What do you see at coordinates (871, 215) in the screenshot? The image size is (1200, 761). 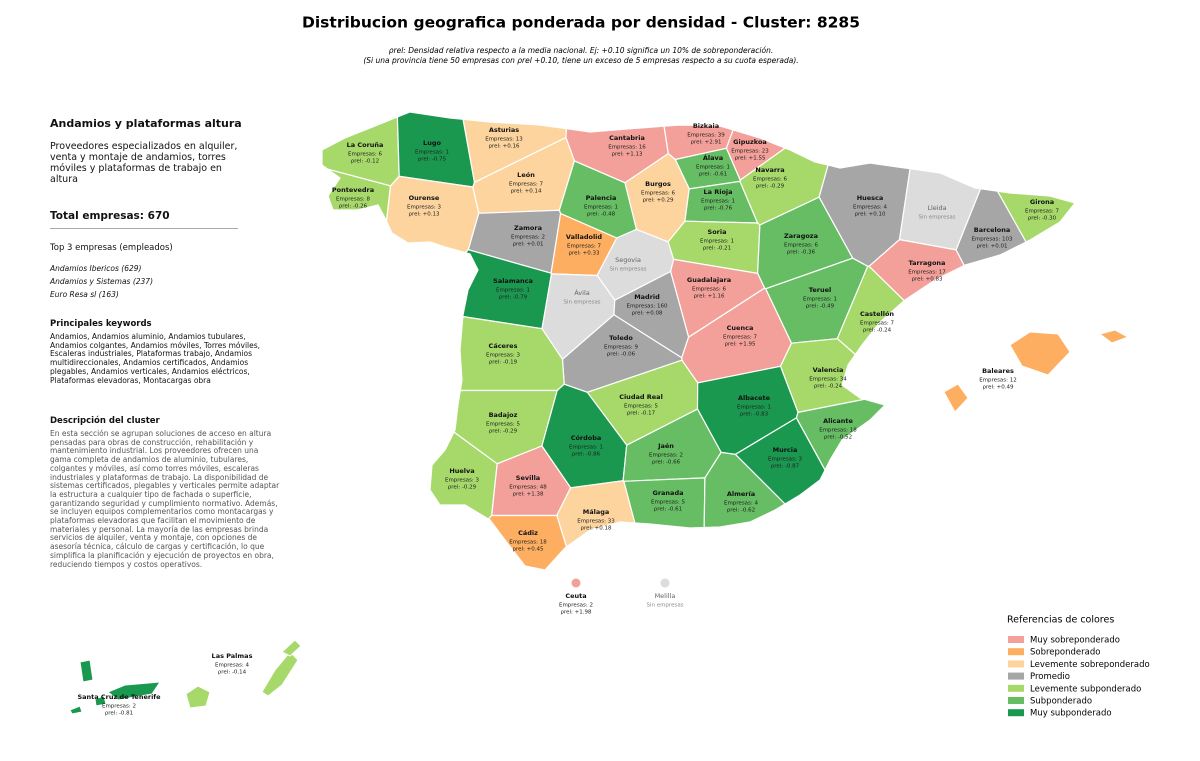 I see `province-rho: ρrel: +0.10` at bounding box center [871, 215].